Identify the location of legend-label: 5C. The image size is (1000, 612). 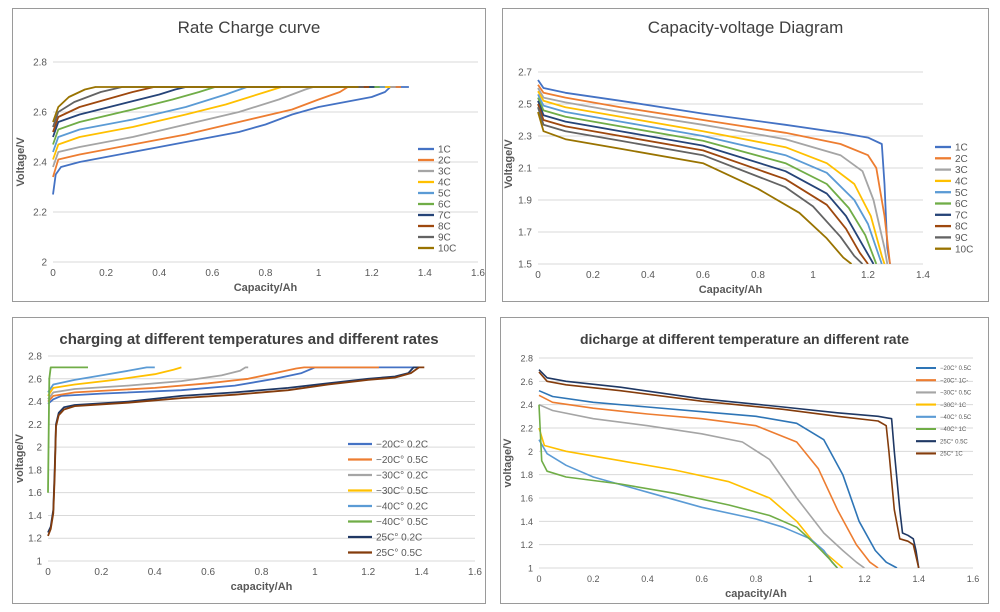
(961, 193).